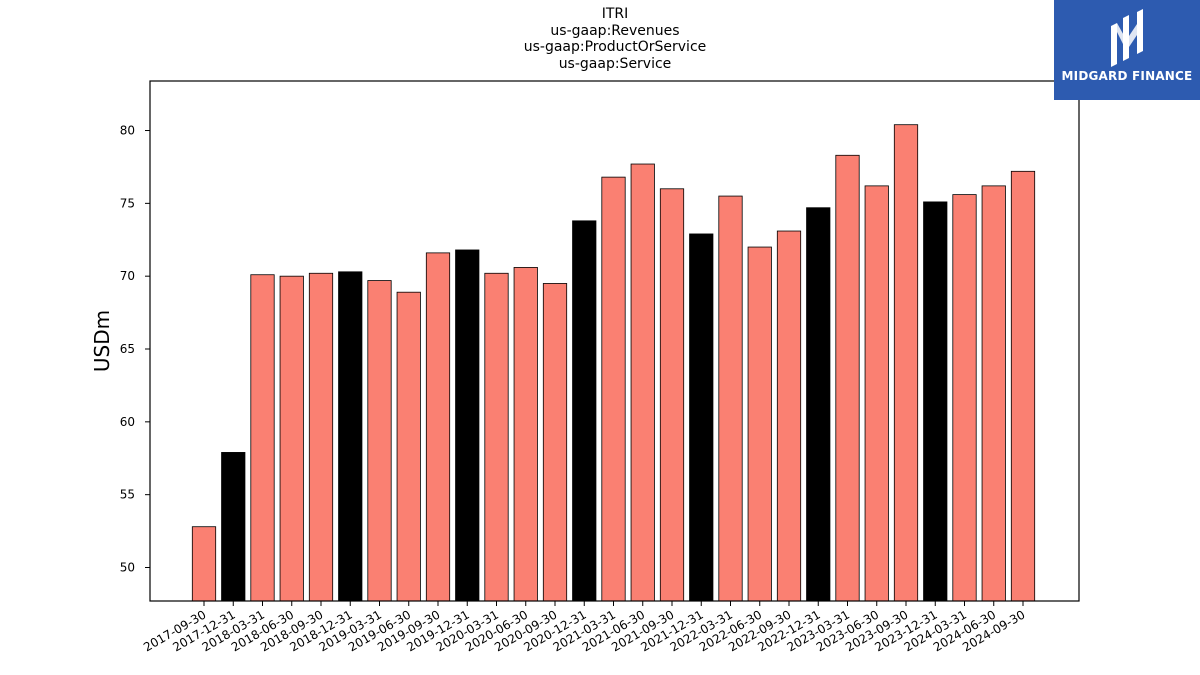 Image resolution: width=1200 pixels, height=675 pixels. What do you see at coordinates (127, 276) in the screenshot?
I see `y-tick-label-70: 70` at bounding box center [127, 276].